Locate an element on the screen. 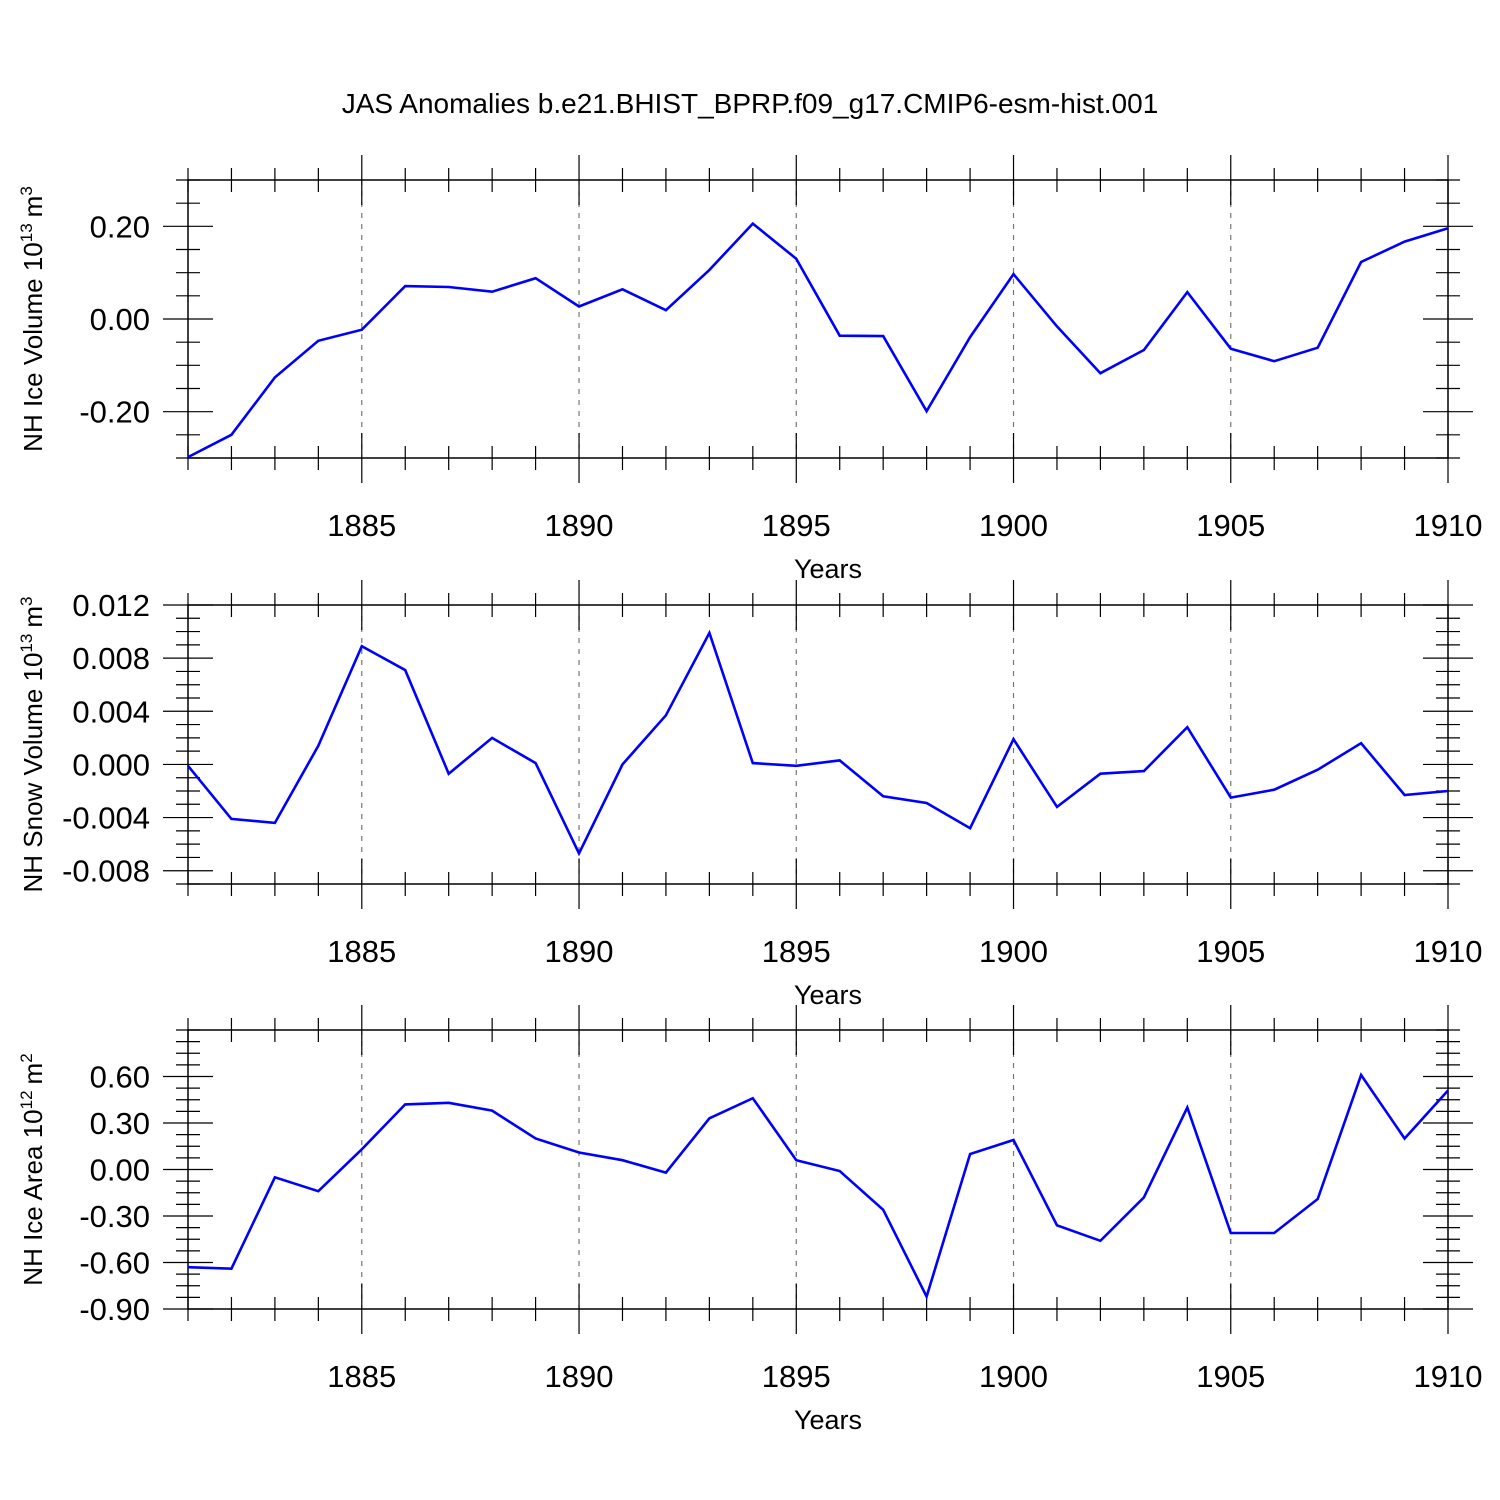 Image resolution: width=1500 pixels, height=1500 pixels. y-tick-label: -0.60 is located at coordinates (114, 1263).